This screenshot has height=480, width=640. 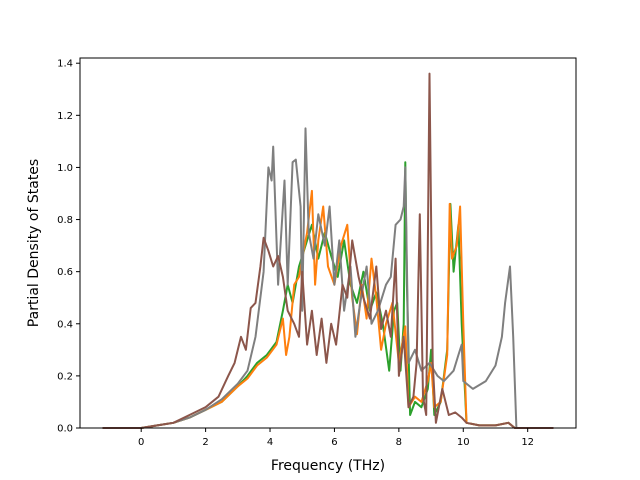 What do you see at coordinates (65, 116) in the screenshot?
I see `y-tick-label: 1.2` at bounding box center [65, 116].